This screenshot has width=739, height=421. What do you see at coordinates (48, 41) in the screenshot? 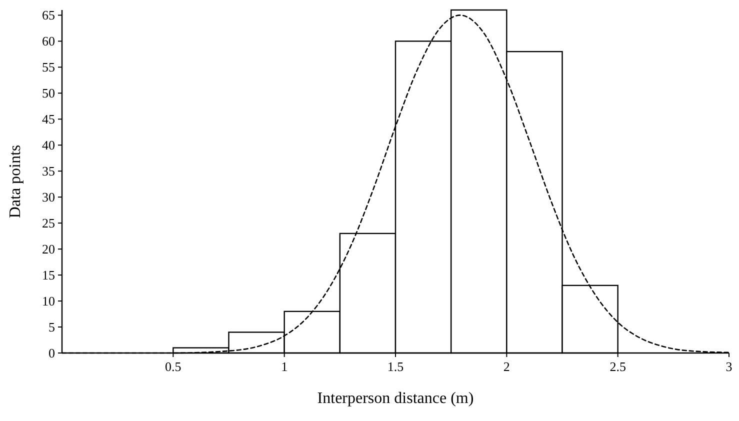
I see `y-tick-label: 60` at bounding box center [48, 41].